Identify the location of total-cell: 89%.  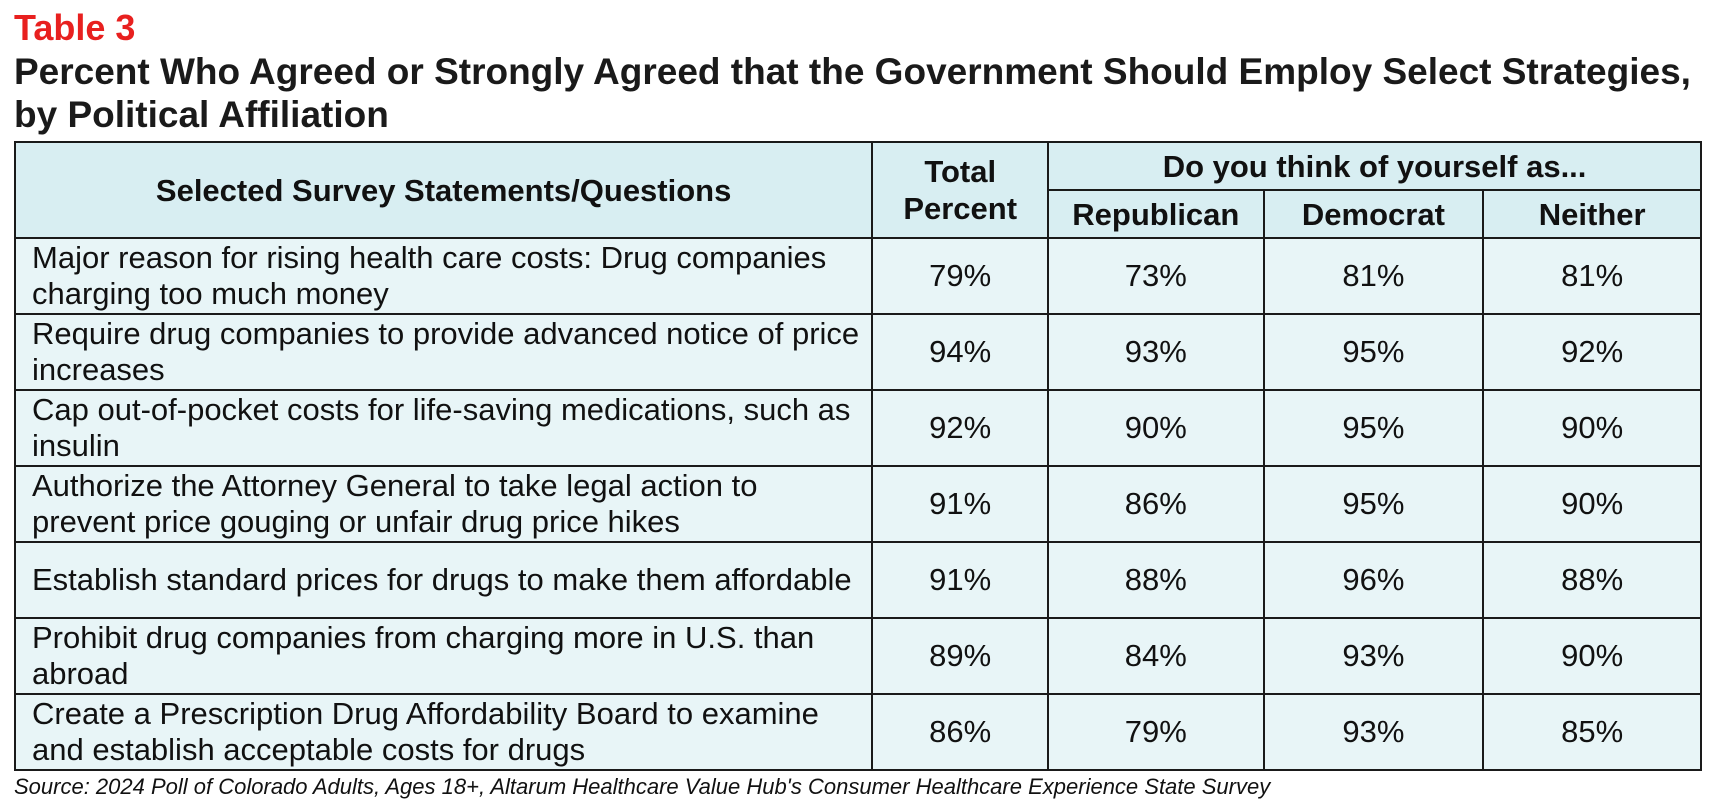
(960, 656).